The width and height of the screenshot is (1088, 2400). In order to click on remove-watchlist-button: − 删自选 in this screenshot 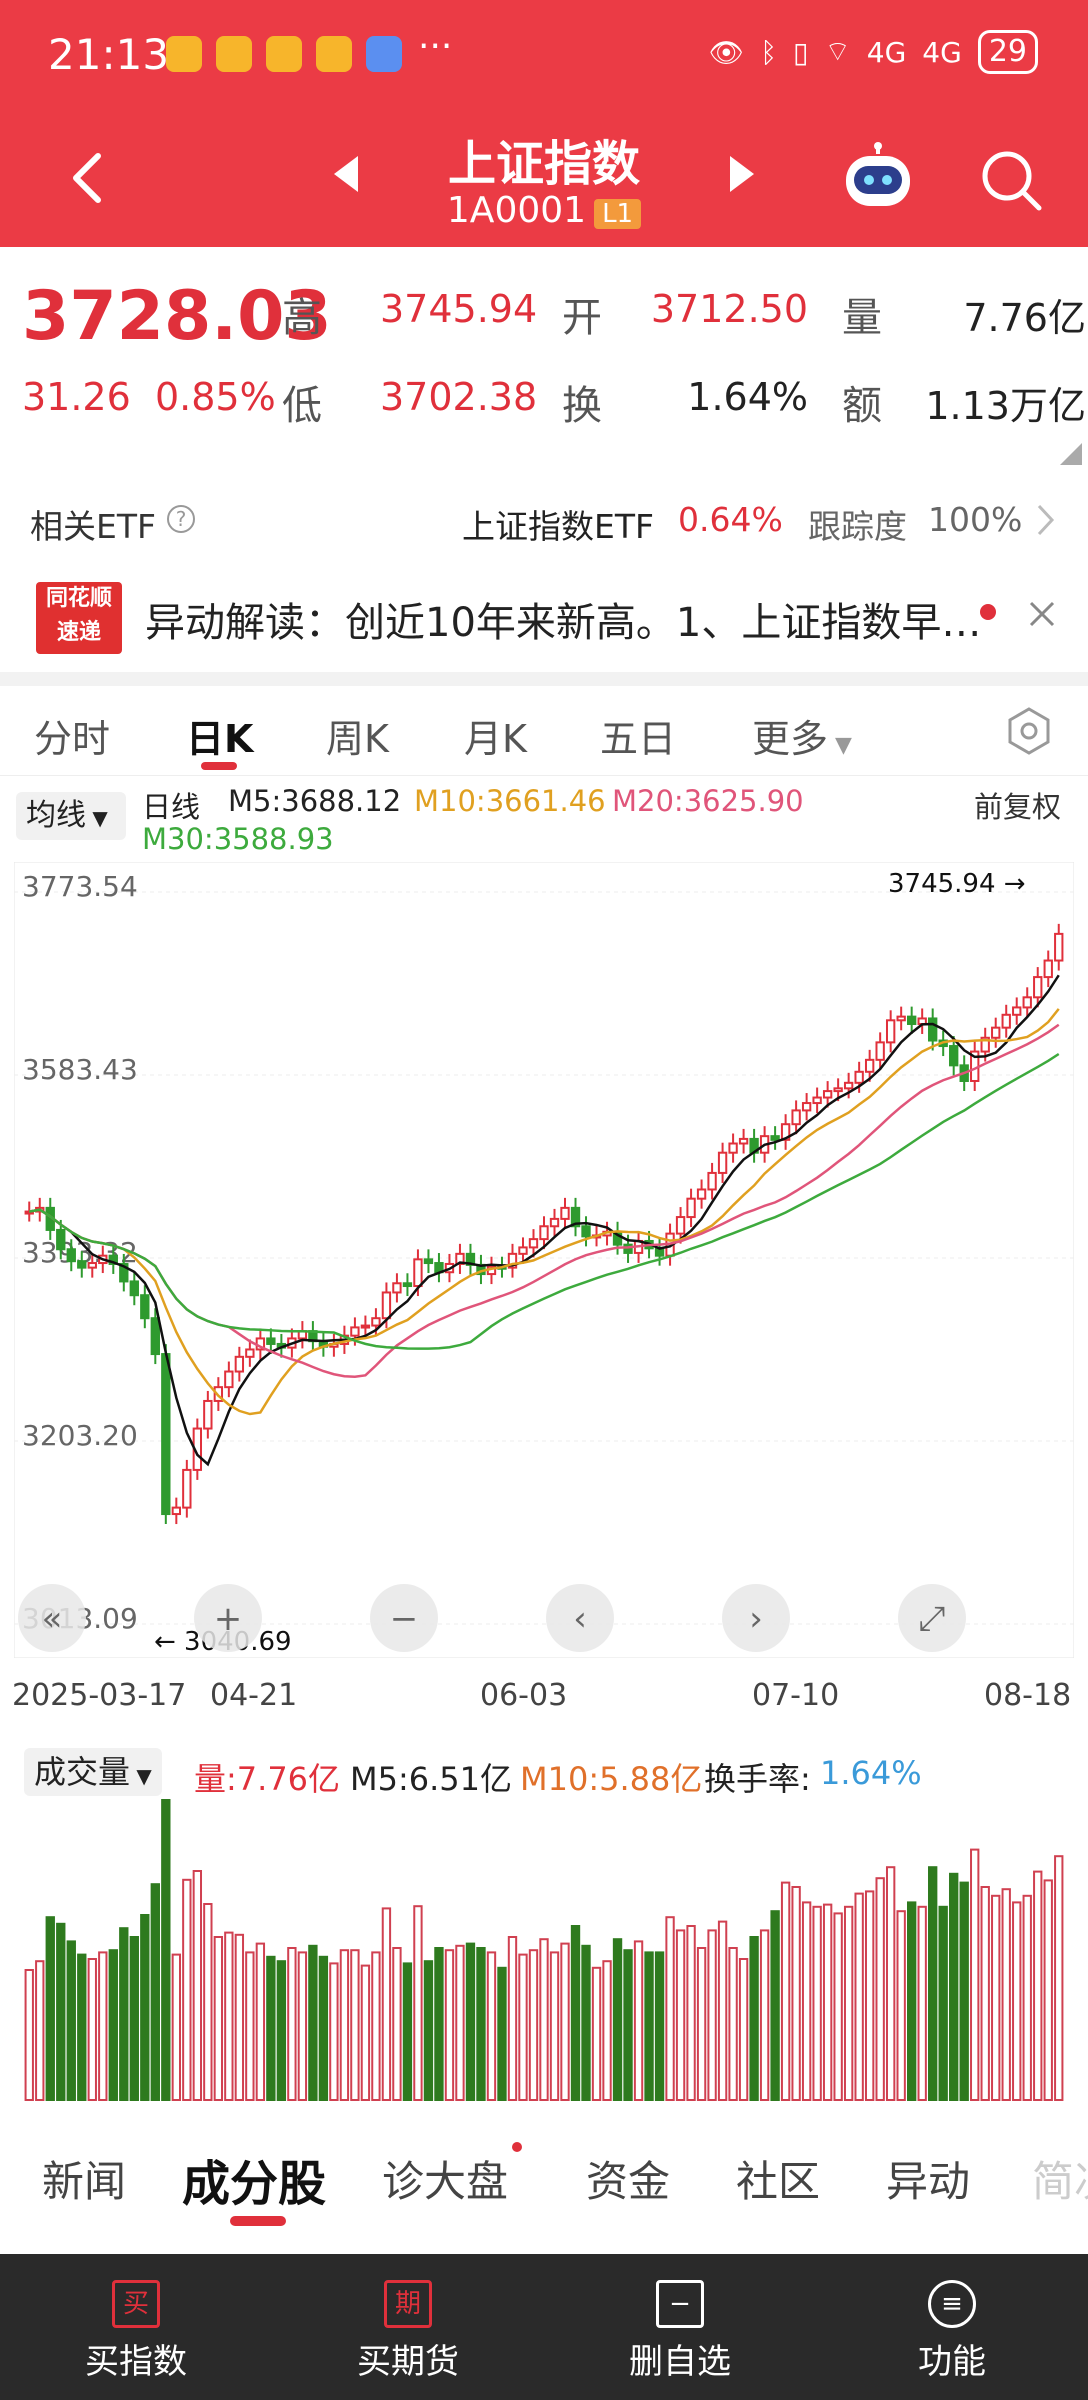, I will do `click(680, 2327)`.